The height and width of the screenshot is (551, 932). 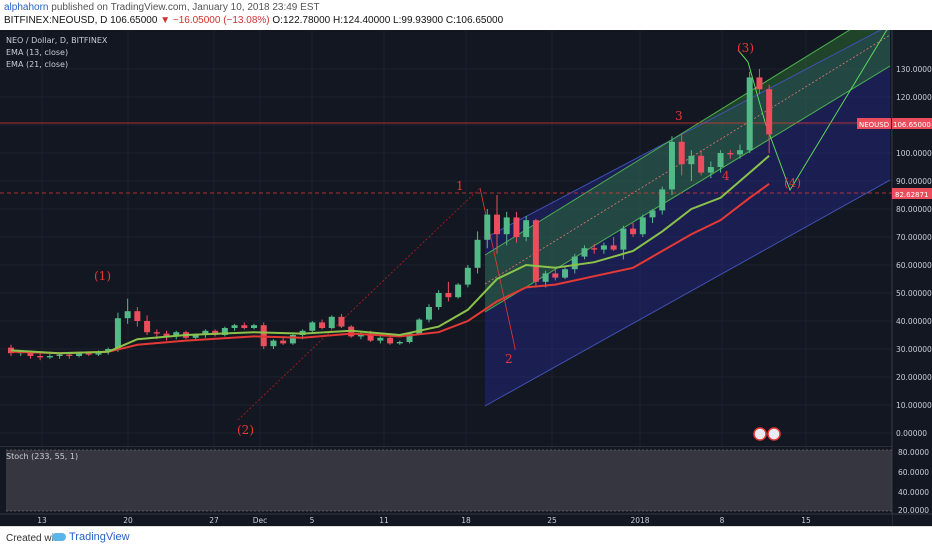 What do you see at coordinates (914, 405) in the screenshot?
I see `price-axis-tick: 10.00000` at bounding box center [914, 405].